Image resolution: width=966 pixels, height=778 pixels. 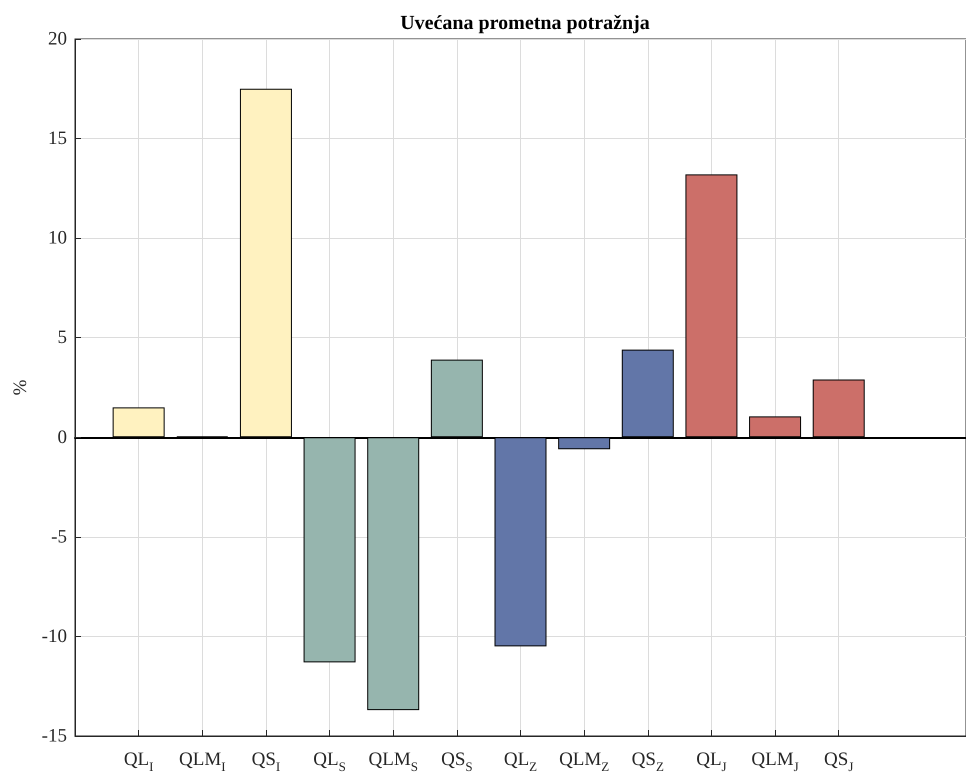 I want to click on y-tick-label: 20, so click(x=57, y=39).